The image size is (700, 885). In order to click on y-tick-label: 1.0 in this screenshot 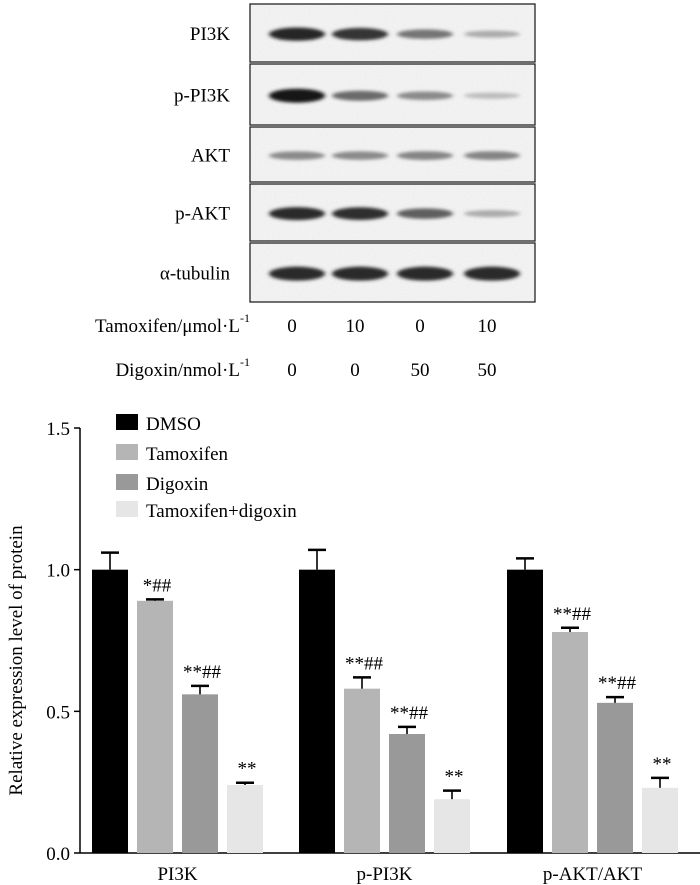, I will do `click(58, 571)`.